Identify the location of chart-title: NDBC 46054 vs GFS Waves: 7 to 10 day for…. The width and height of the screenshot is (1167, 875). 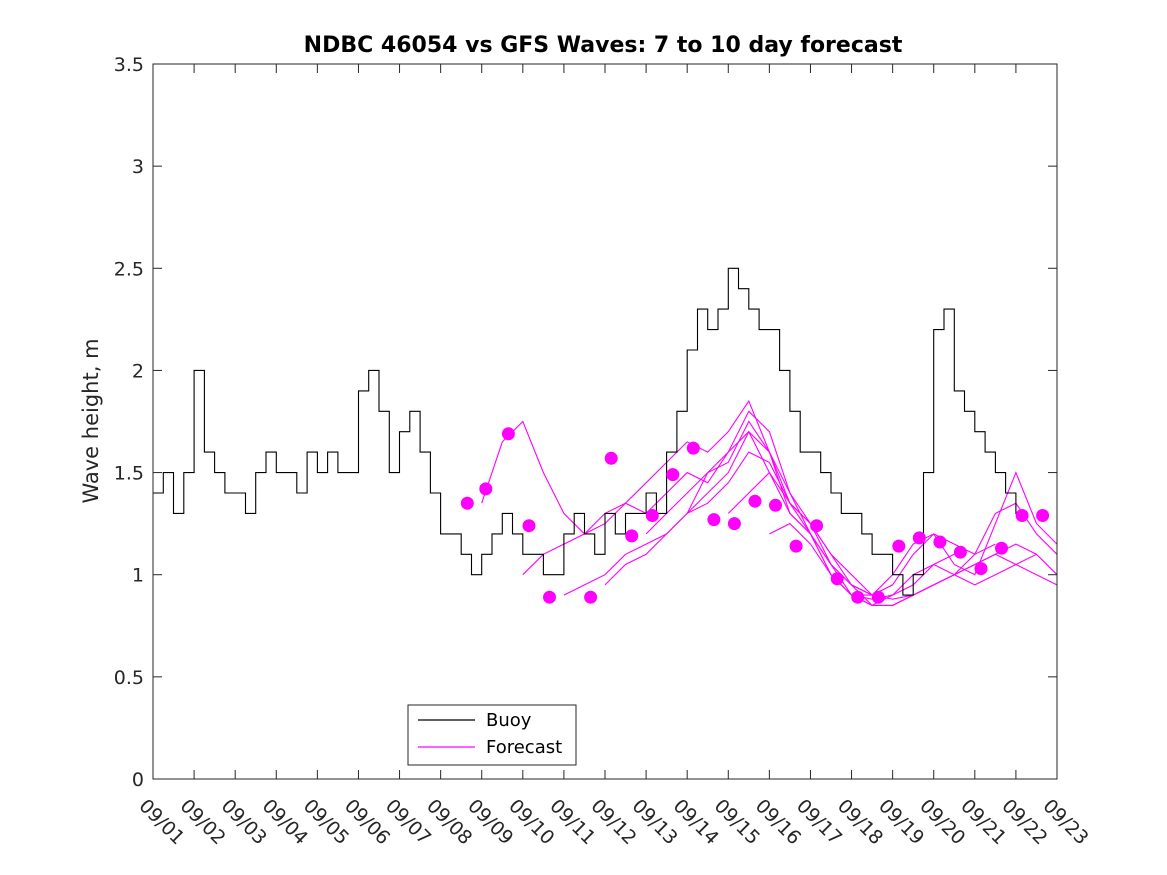
(603, 45).